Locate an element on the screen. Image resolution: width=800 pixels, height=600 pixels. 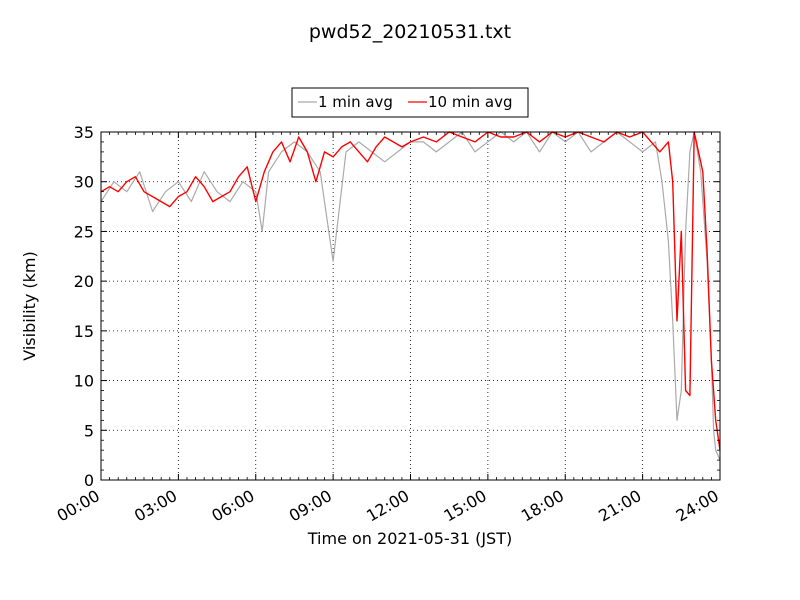
legend-label-1-min-avg: 1 min avg is located at coordinates (355, 102).